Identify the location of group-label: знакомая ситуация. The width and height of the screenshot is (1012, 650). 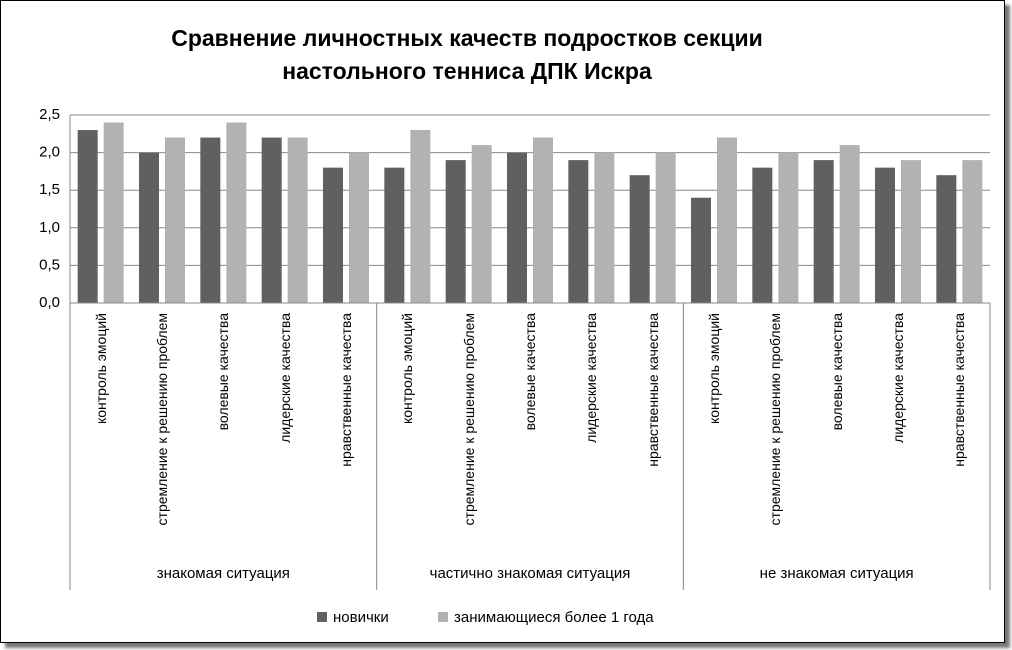
(223, 573).